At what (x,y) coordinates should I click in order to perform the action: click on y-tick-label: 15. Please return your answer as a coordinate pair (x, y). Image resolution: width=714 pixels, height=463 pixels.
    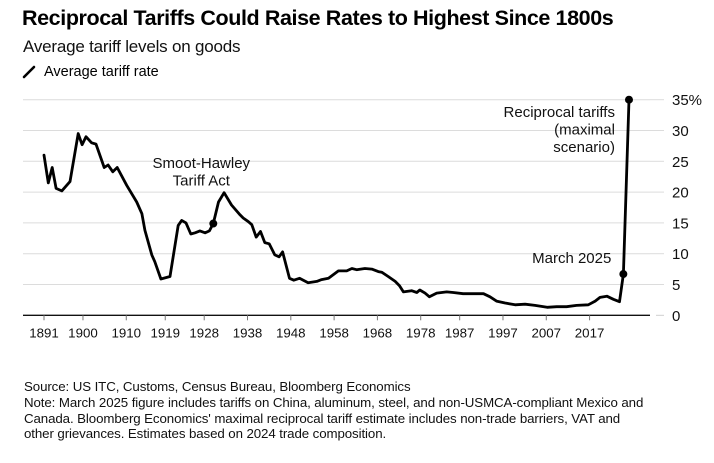
    Looking at the image, I should click on (680, 223).